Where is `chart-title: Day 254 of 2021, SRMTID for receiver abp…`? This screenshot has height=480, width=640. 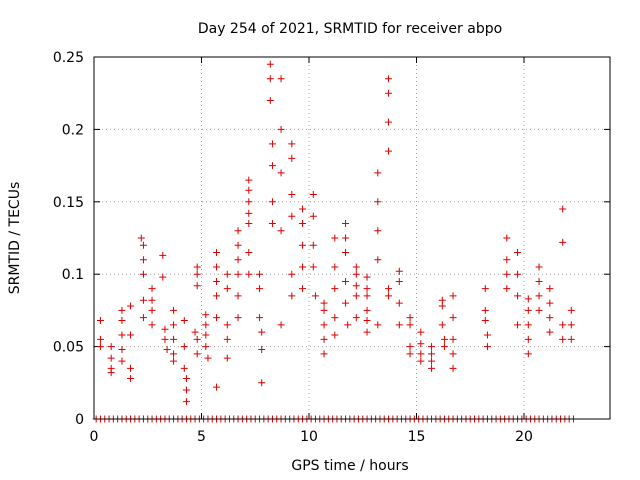 chart-title: Day 254 of 2021, SRMTID for receiver abp… is located at coordinates (350, 29).